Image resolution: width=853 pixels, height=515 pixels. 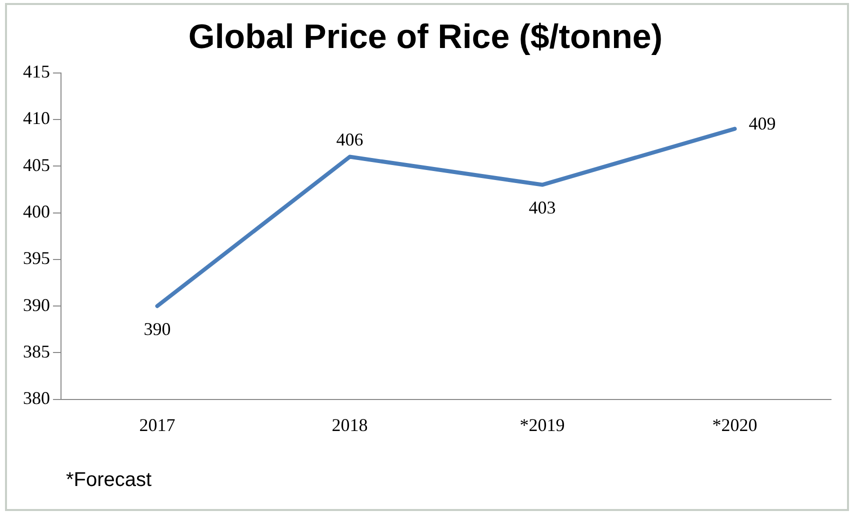 I want to click on data-label: 406, so click(x=350, y=140).